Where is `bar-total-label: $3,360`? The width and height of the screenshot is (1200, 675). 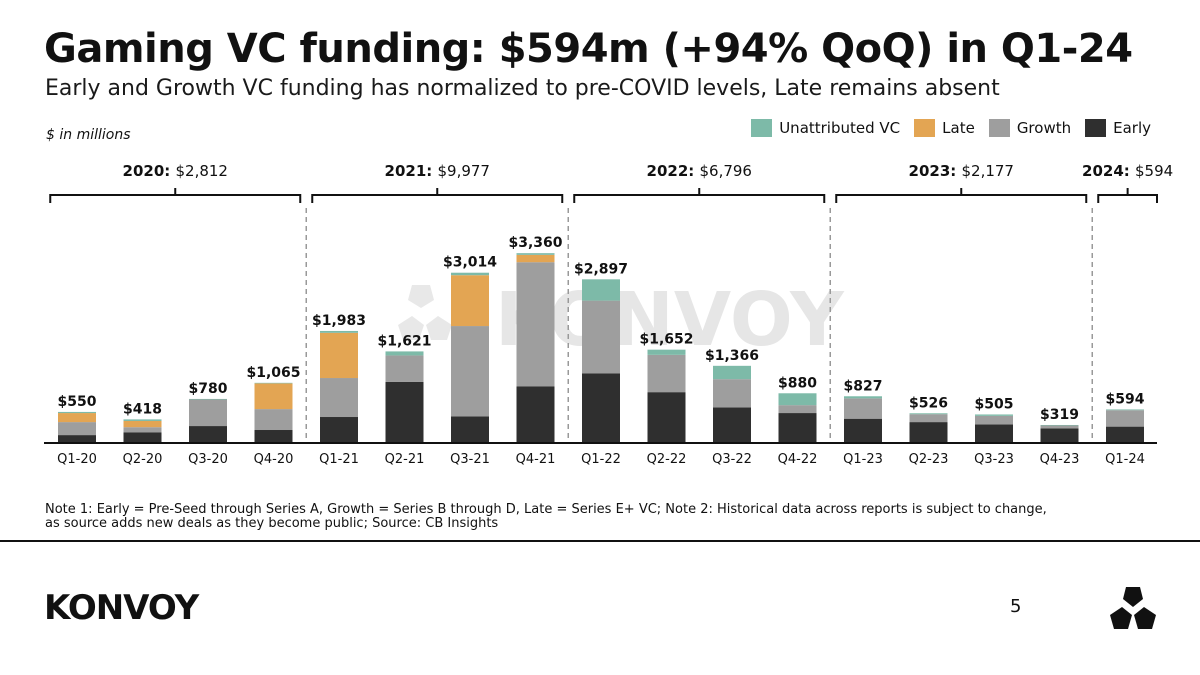
bar-total-label: $3,360 is located at coordinates (535, 243).